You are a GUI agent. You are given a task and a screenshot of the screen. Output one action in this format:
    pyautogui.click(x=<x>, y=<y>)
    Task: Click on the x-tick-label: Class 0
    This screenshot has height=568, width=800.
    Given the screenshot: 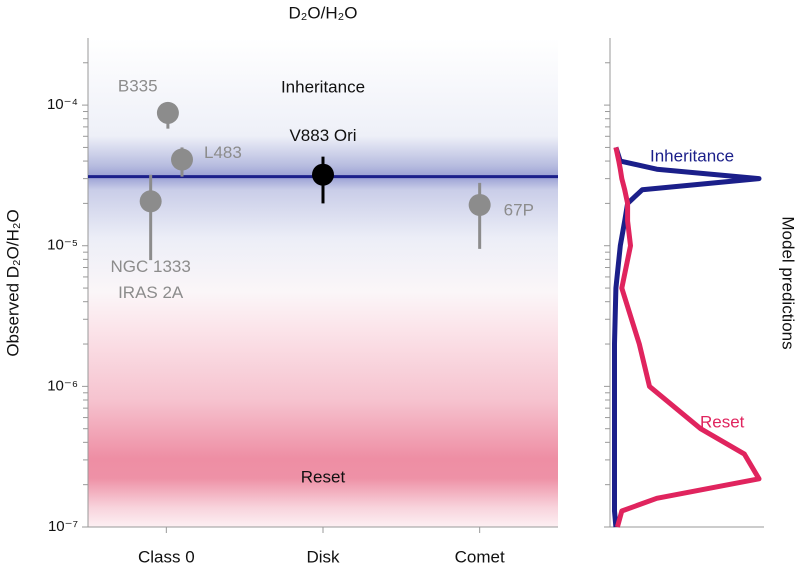 What is the action you would take?
    pyautogui.click(x=166, y=556)
    